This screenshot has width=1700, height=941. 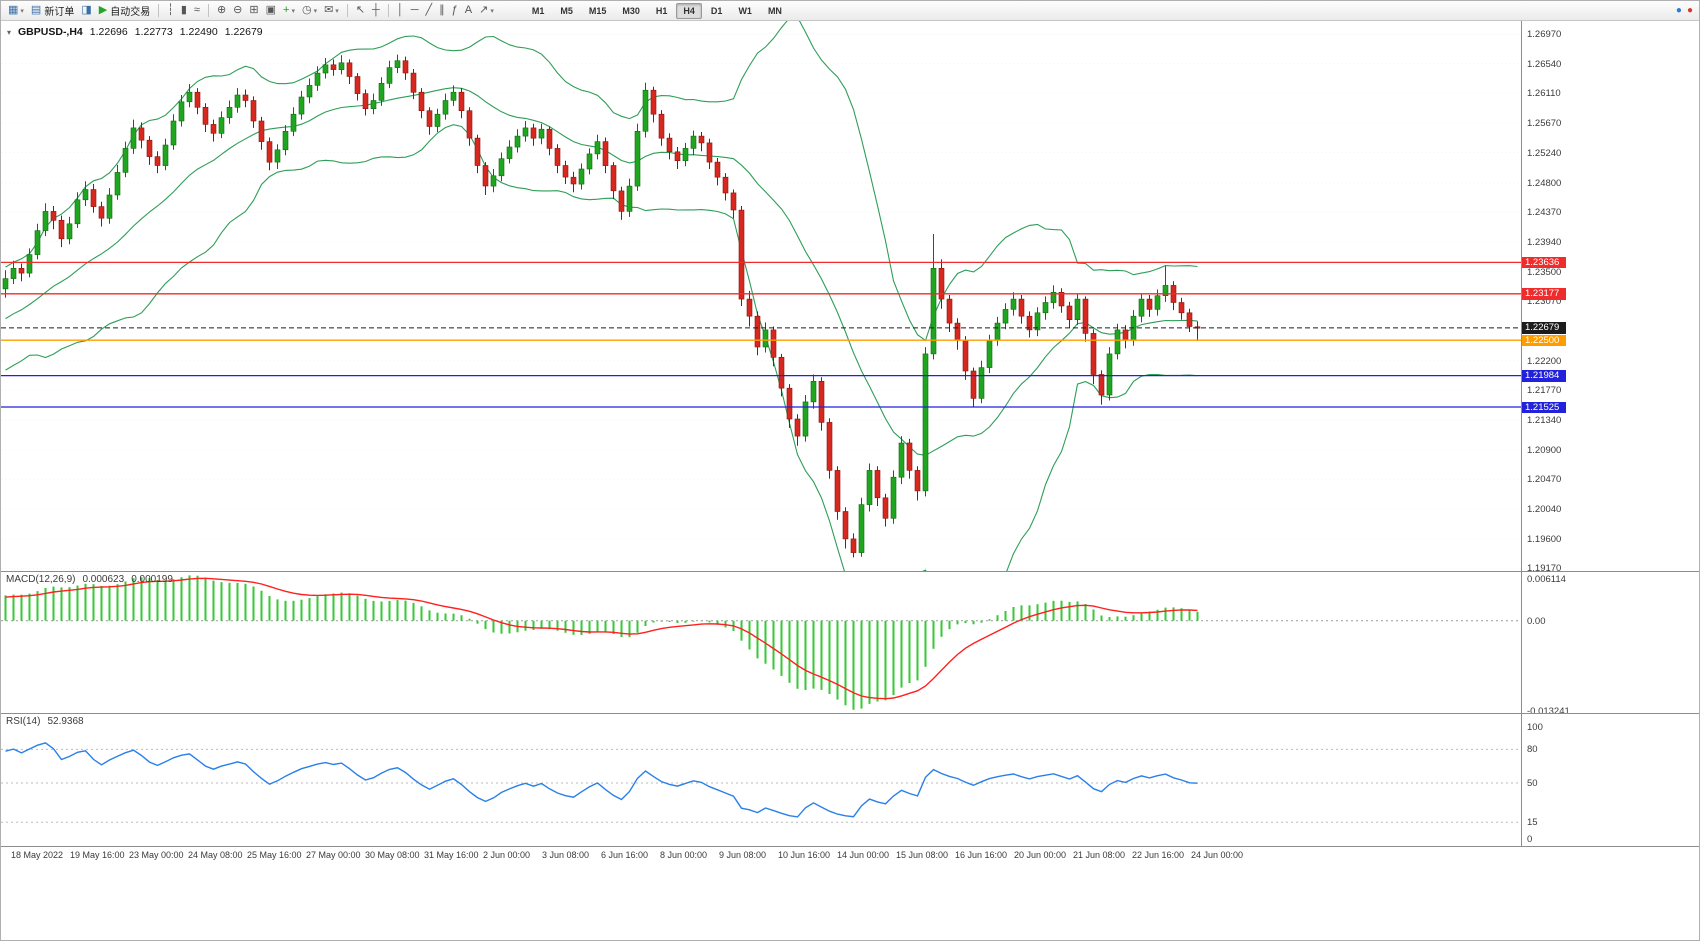 What do you see at coordinates (1544, 376) in the screenshot?
I see `support-1-tag: 1.21984` at bounding box center [1544, 376].